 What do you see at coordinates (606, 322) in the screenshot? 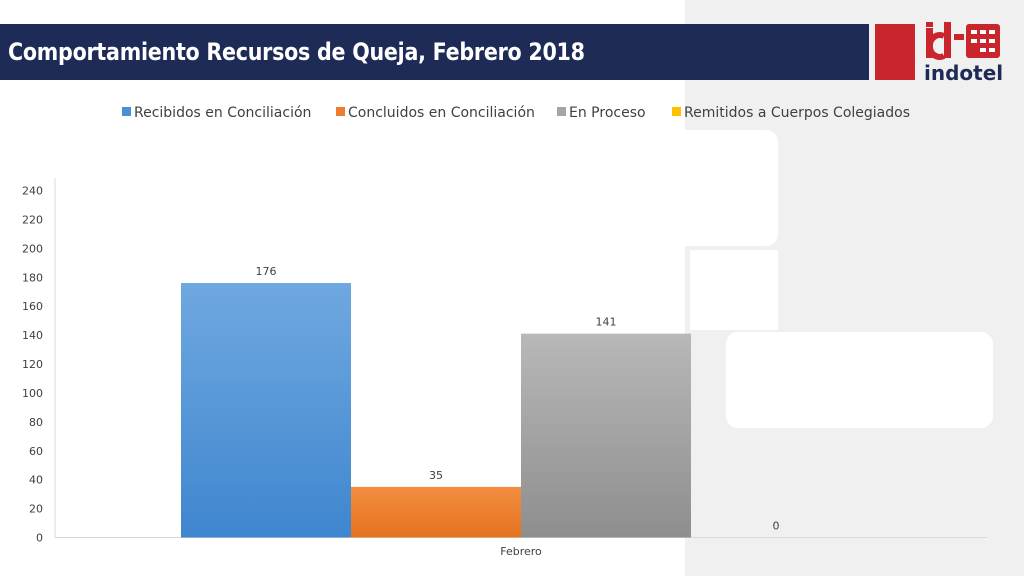
I see `data-label: 141` at bounding box center [606, 322].